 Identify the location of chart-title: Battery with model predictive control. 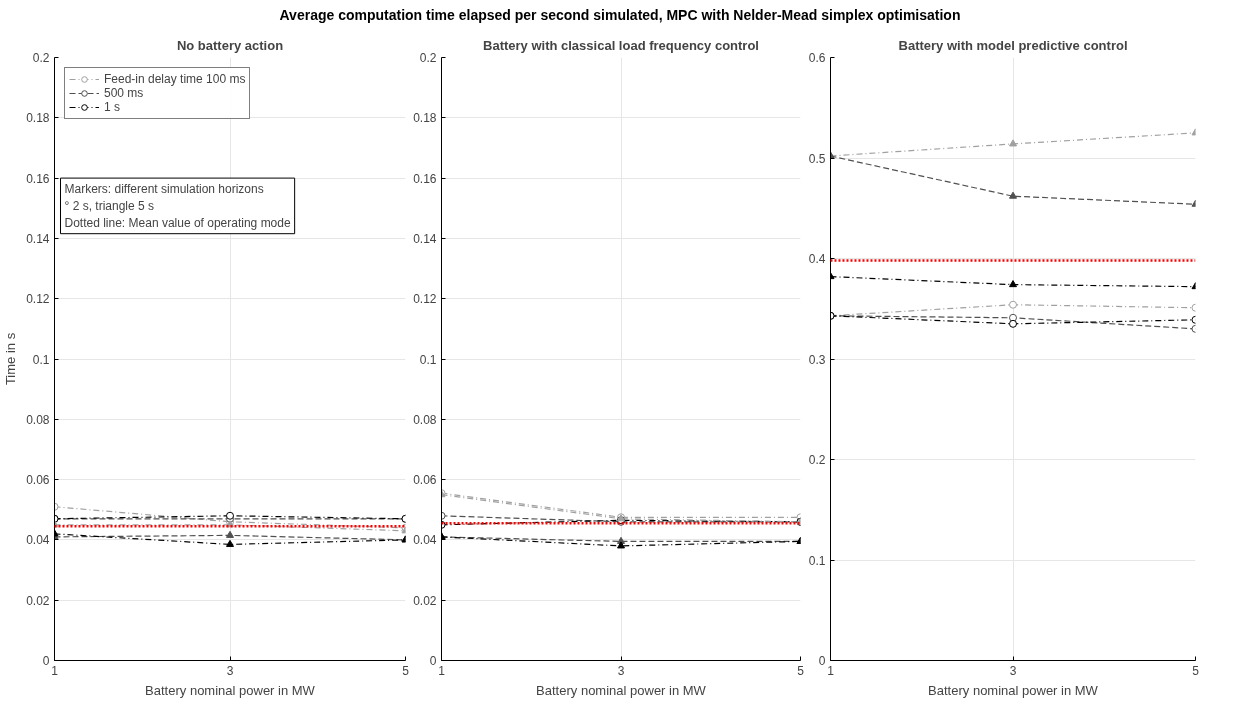
(1013, 45).